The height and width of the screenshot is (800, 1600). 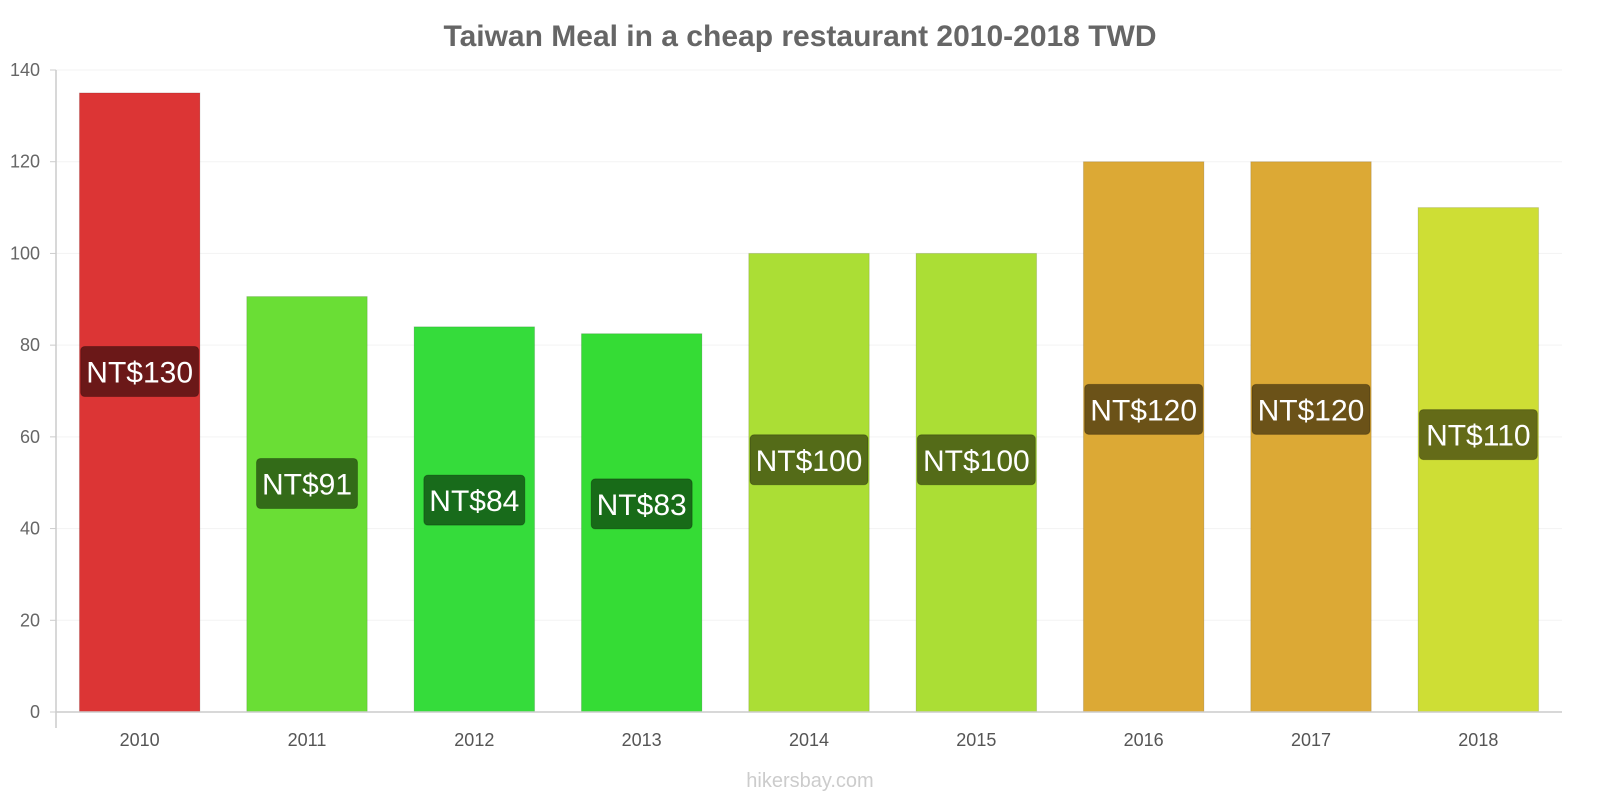 What do you see at coordinates (1311, 740) in the screenshot?
I see `x-tick-label: 2017` at bounding box center [1311, 740].